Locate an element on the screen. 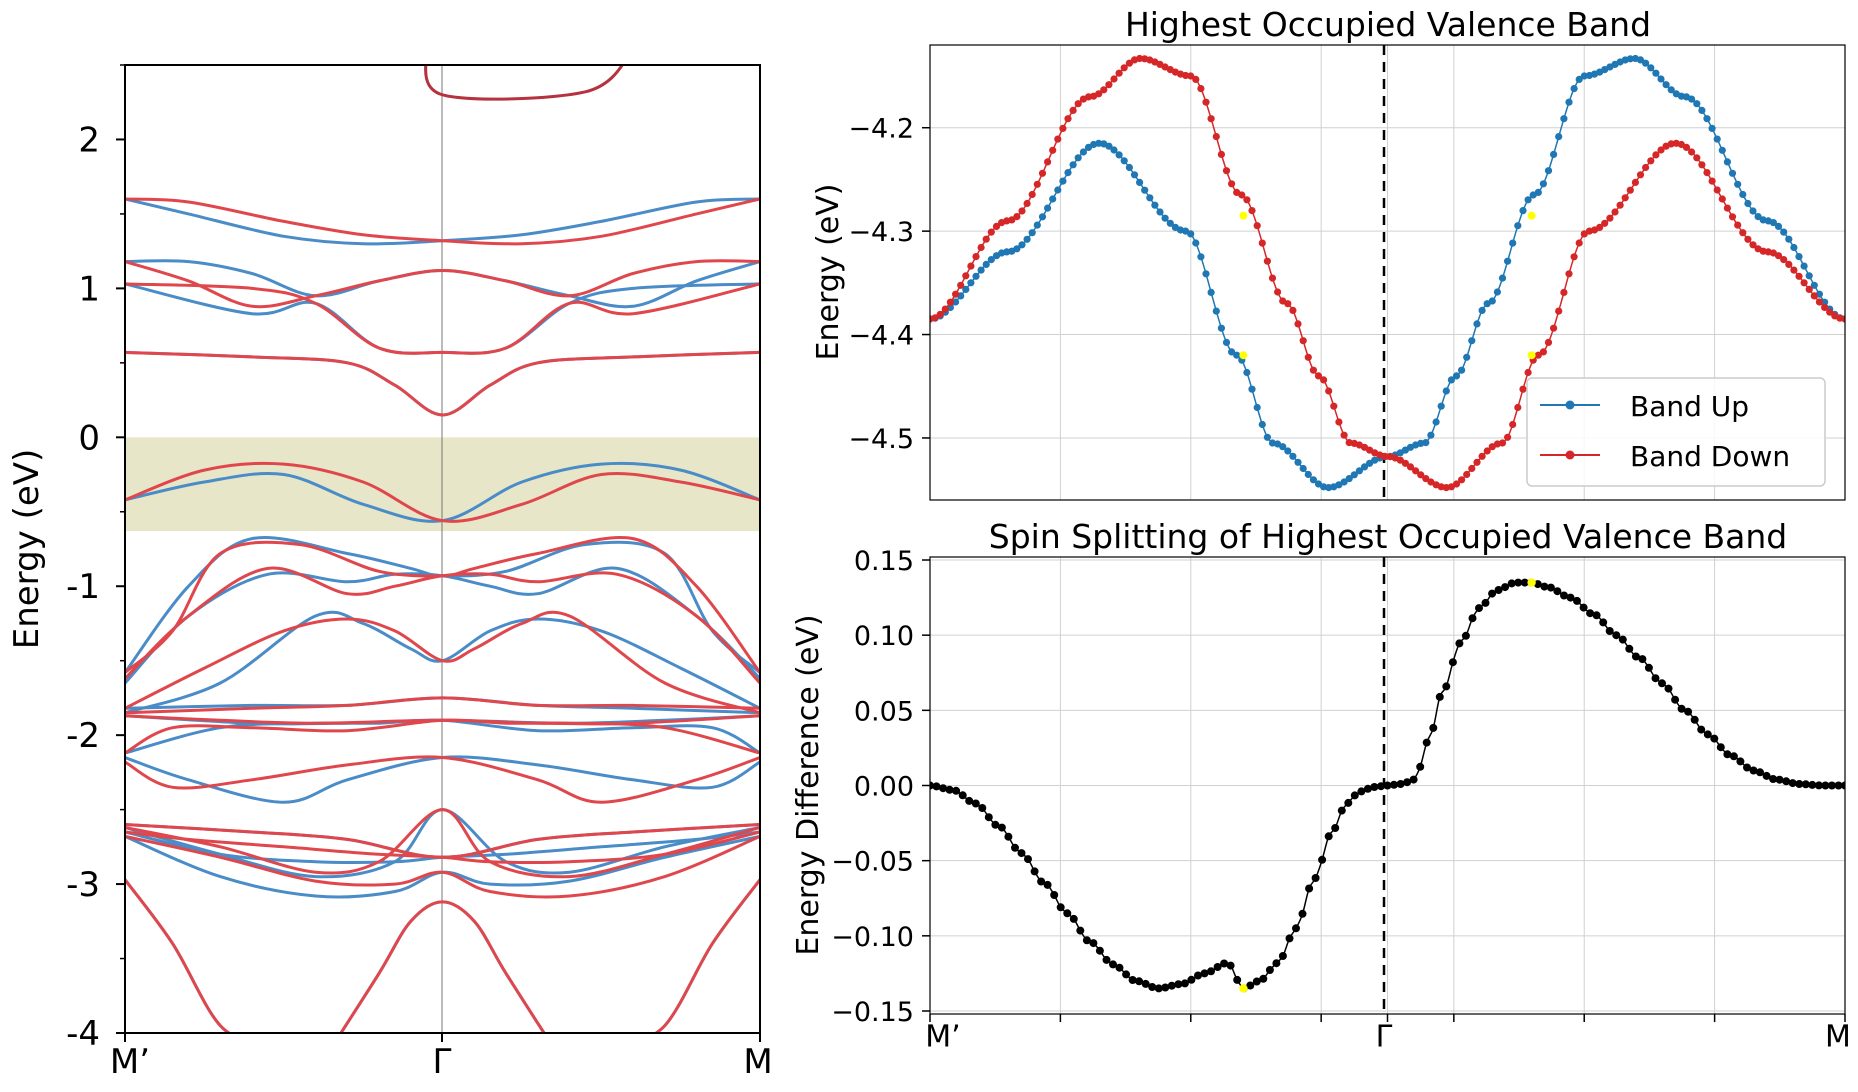 Image resolution: width=1858 pixels, height=1092 pixels. valence-y-tick-label: −4.2 is located at coordinates (881, 129).